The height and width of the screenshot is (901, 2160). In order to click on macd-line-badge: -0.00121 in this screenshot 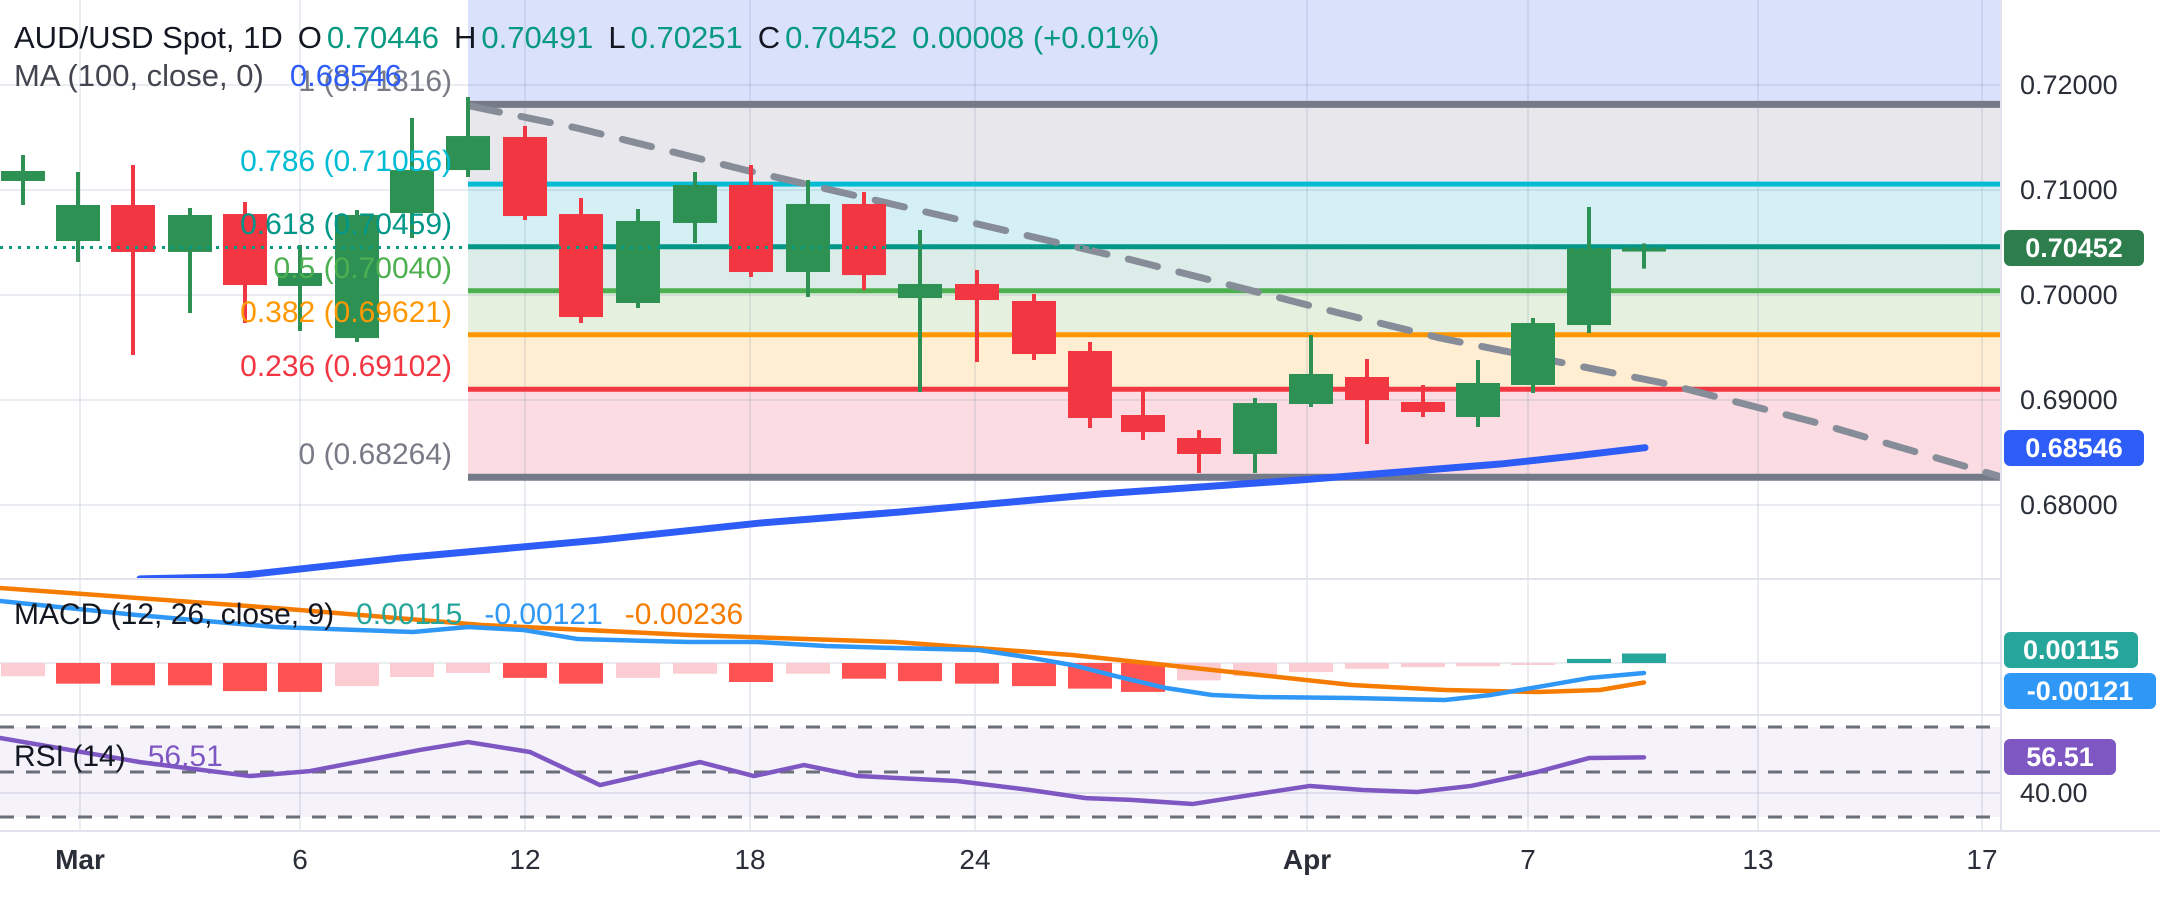, I will do `click(2080, 691)`.